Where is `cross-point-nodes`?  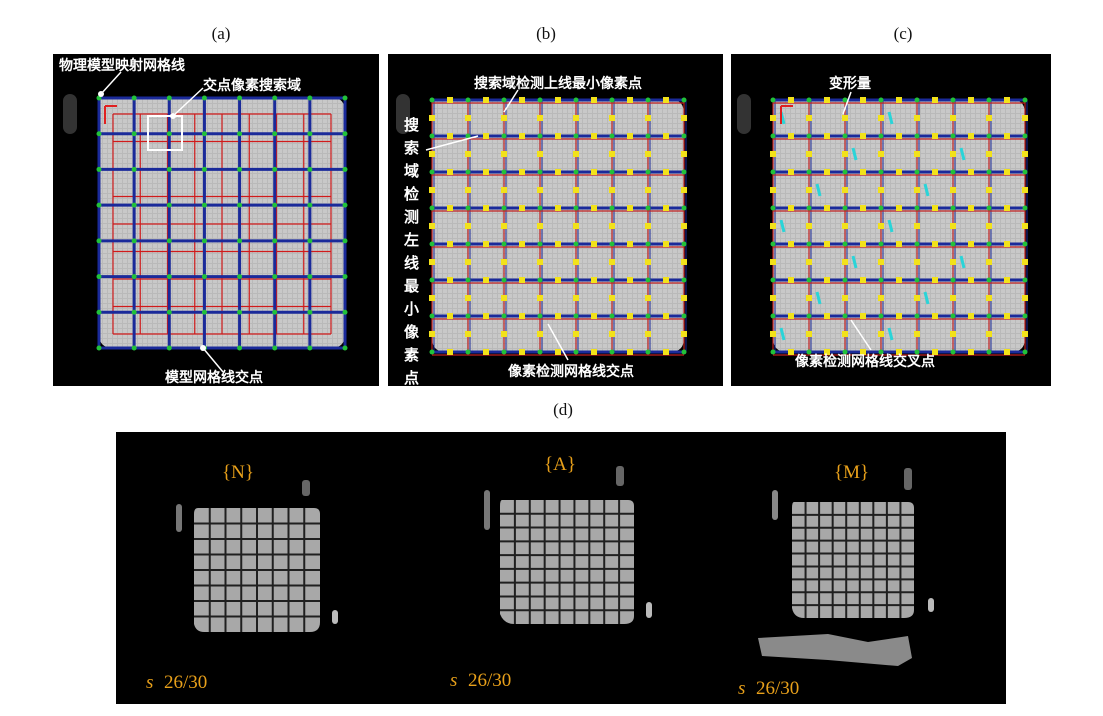 cross-point-nodes is located at coordinates (899, 226).